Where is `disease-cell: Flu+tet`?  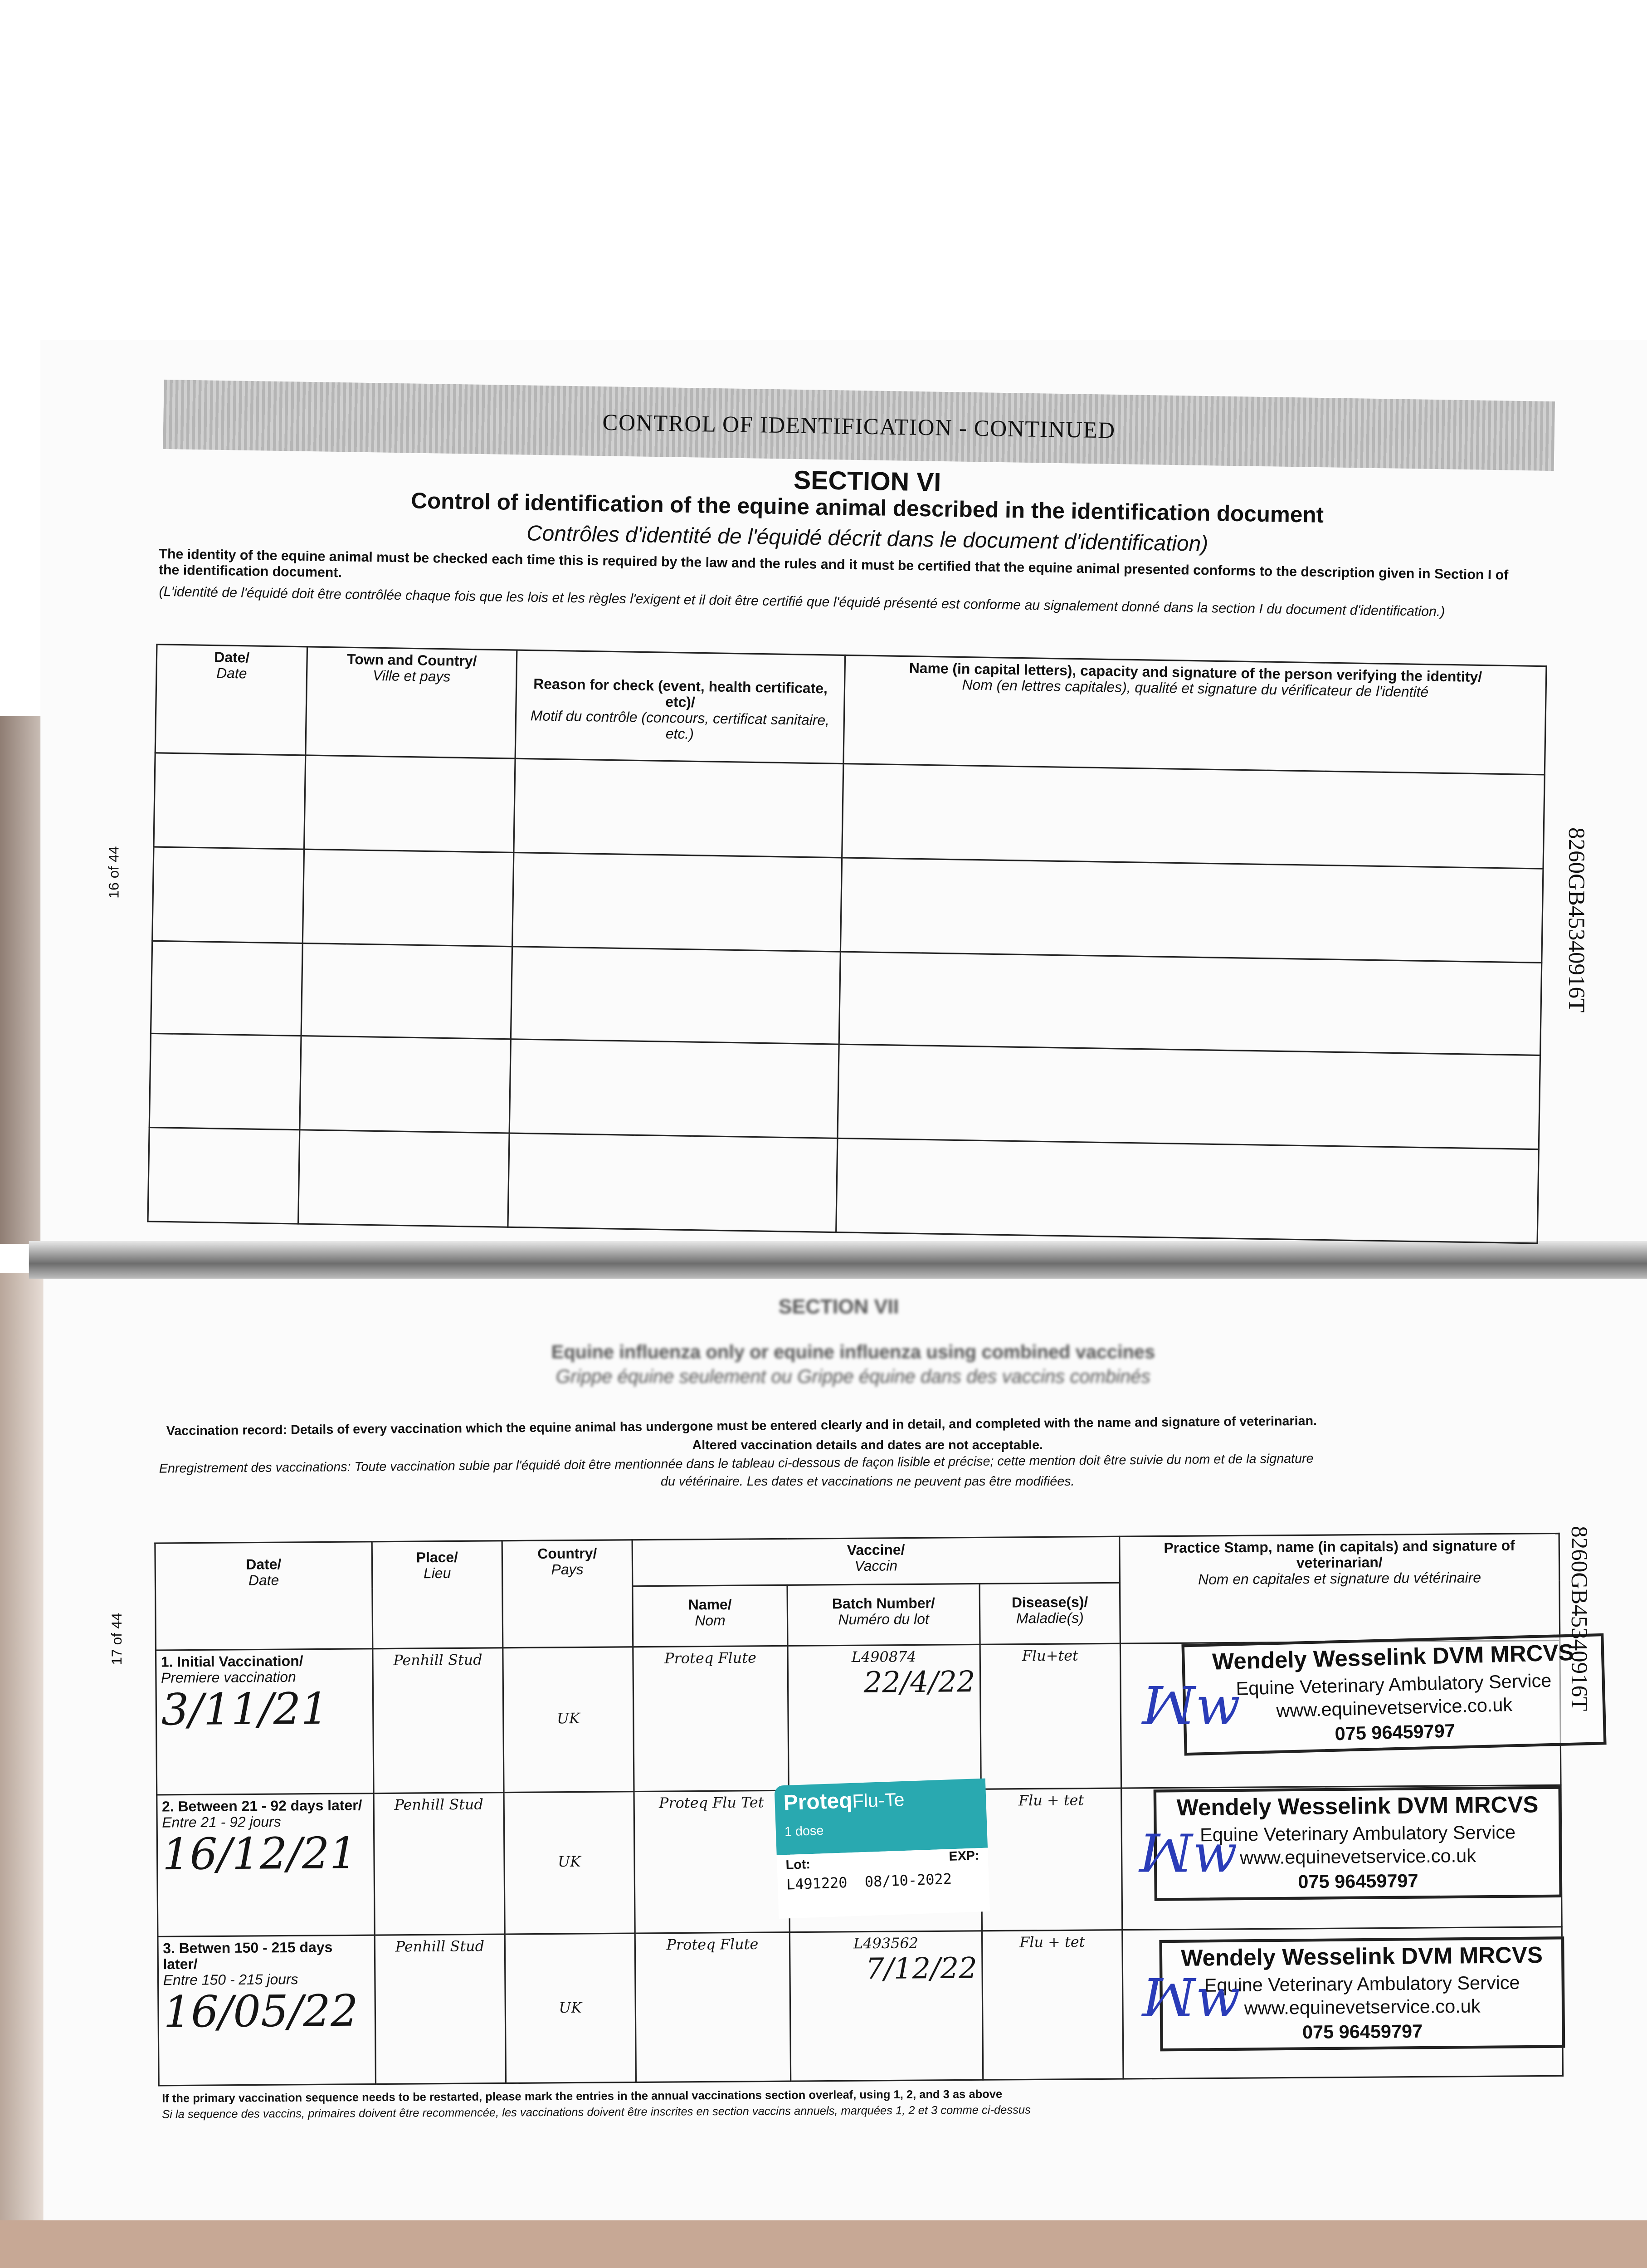
disease-cell: Flu+tet is located at coordinates (1050, 1716).